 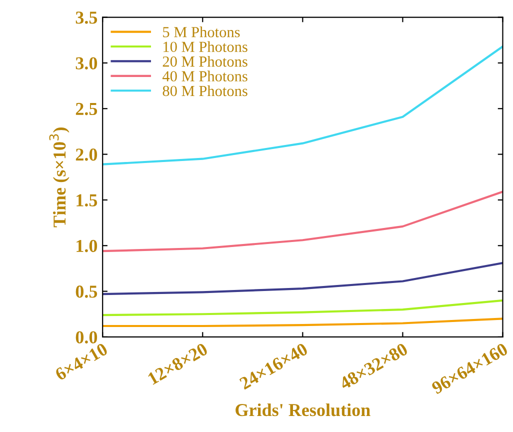 What do you see at coordinates (87, 292) in the screenshot?
I see `y-tick-label: 0.5` at bounding box center [87, 292].